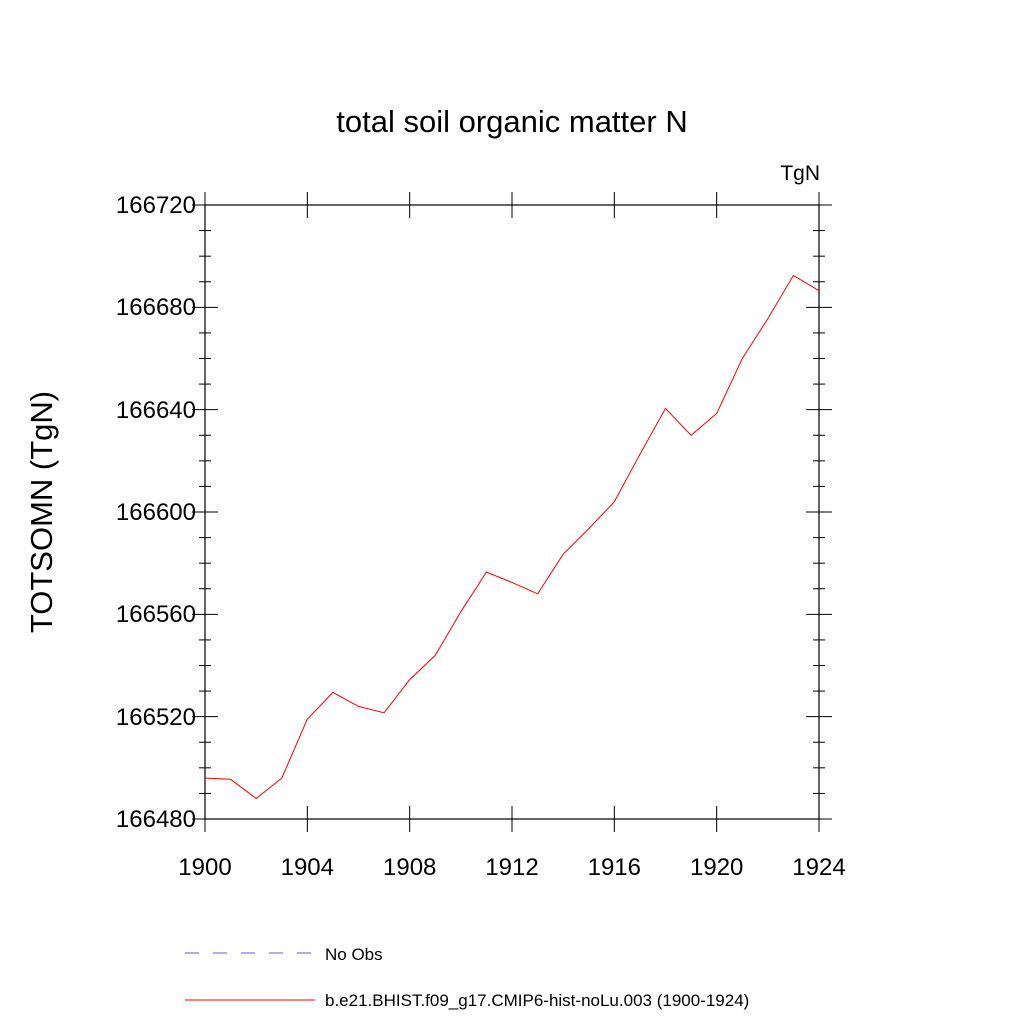  What do you see at coordinates (156, 614) in the screenshot?
I see `y-tick-label: 166560` at bounding box center [156, 614].